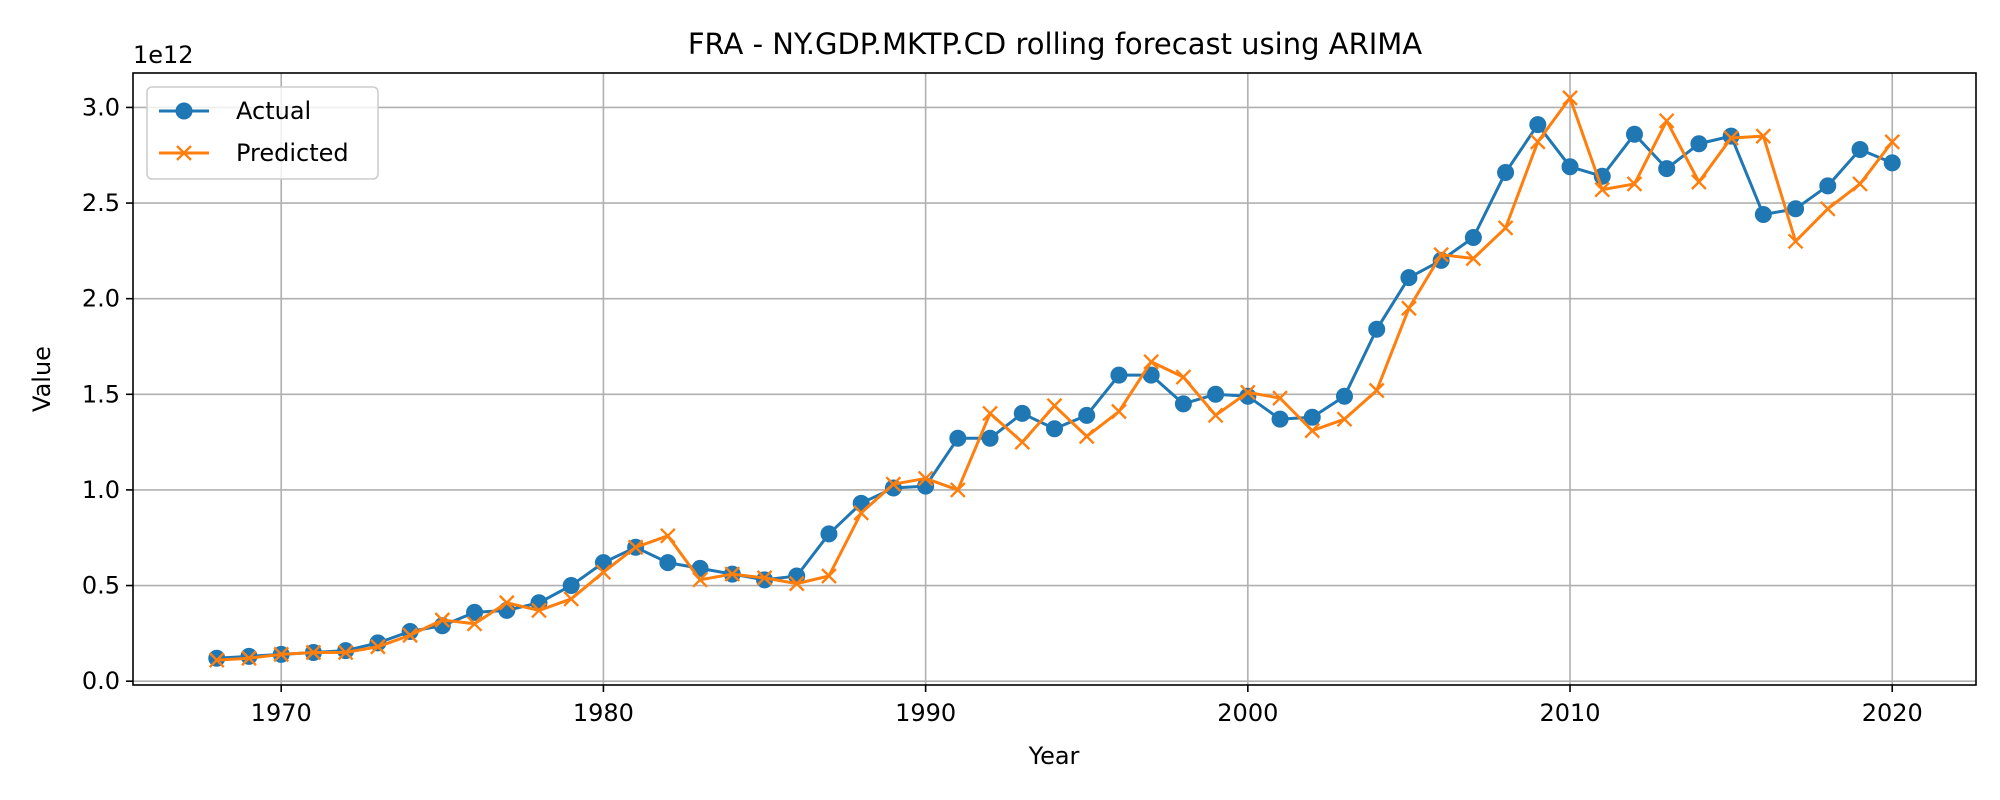 The image size is (2000, 800). What do you see at coordinates (292, 153) in the screenshot?
I see `legend-label-predicted: Predicted` at bounding box center [292, 153].